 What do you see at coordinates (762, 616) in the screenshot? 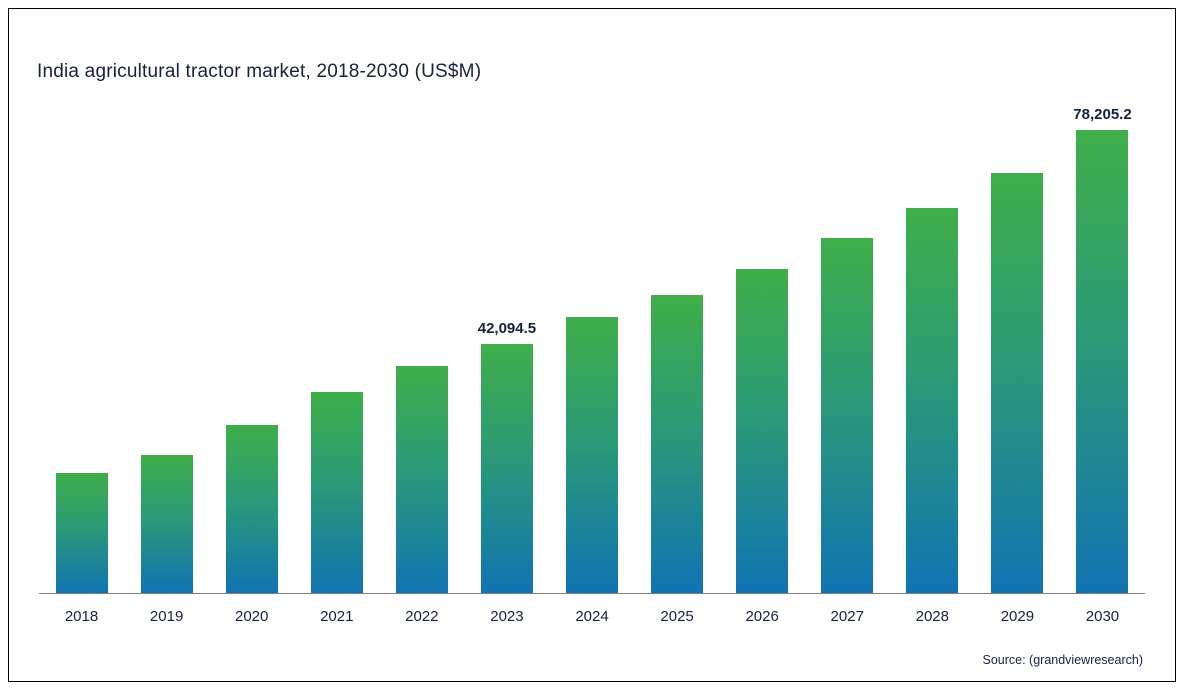
I see `x-axis-label: 2026` at bounding box center [762, 616].